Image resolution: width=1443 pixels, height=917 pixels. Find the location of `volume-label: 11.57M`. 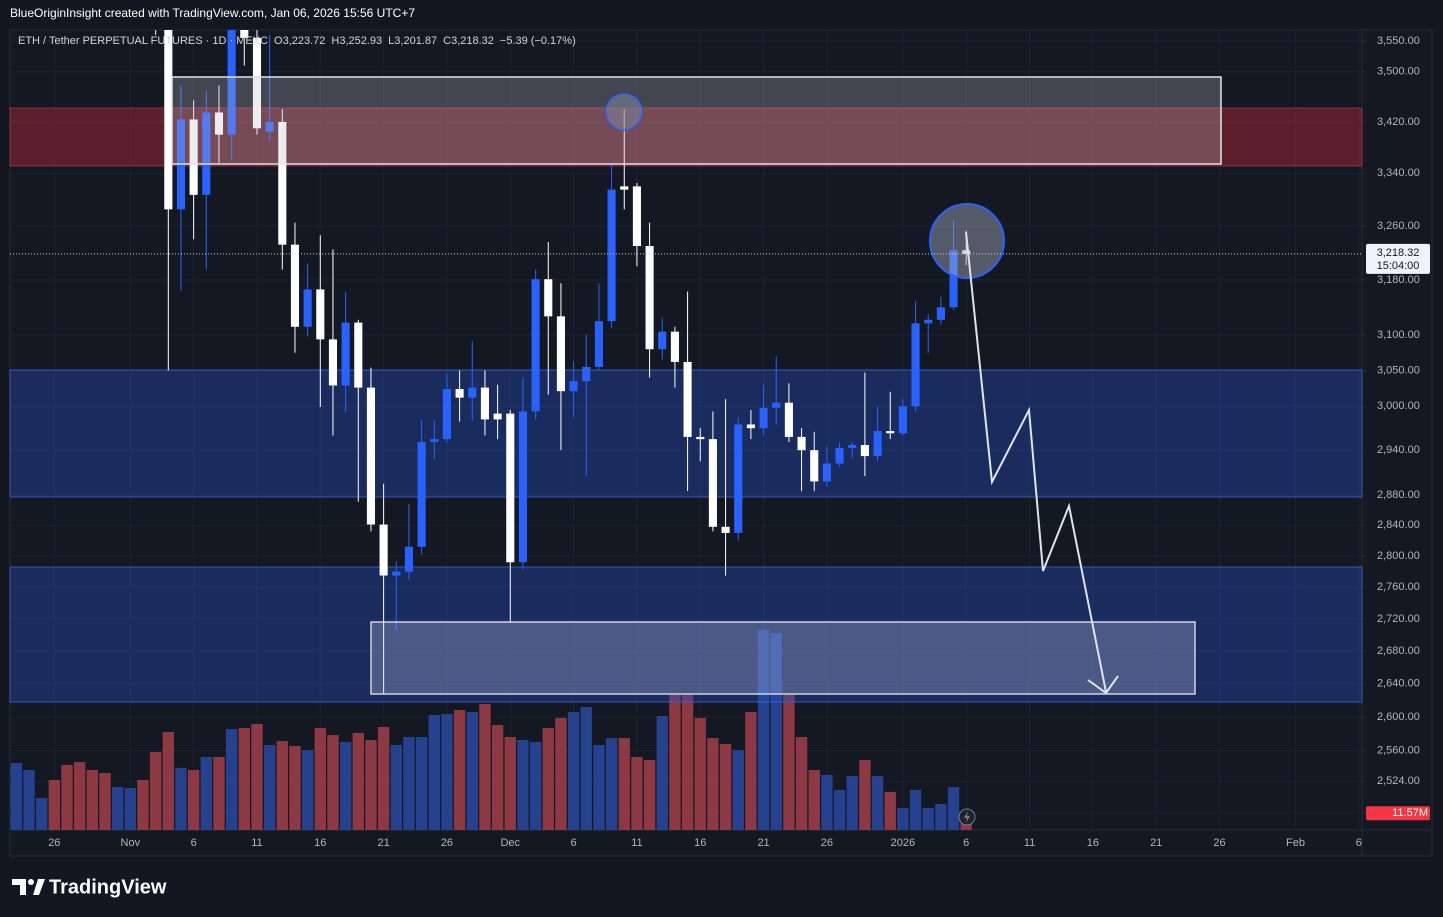

volume-label: 11.57M is located at coordinates (1410, 813).